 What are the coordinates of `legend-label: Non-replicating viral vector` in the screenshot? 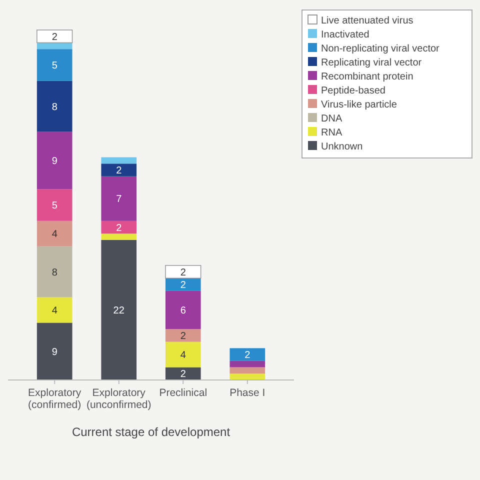 It's located at (380, 49).